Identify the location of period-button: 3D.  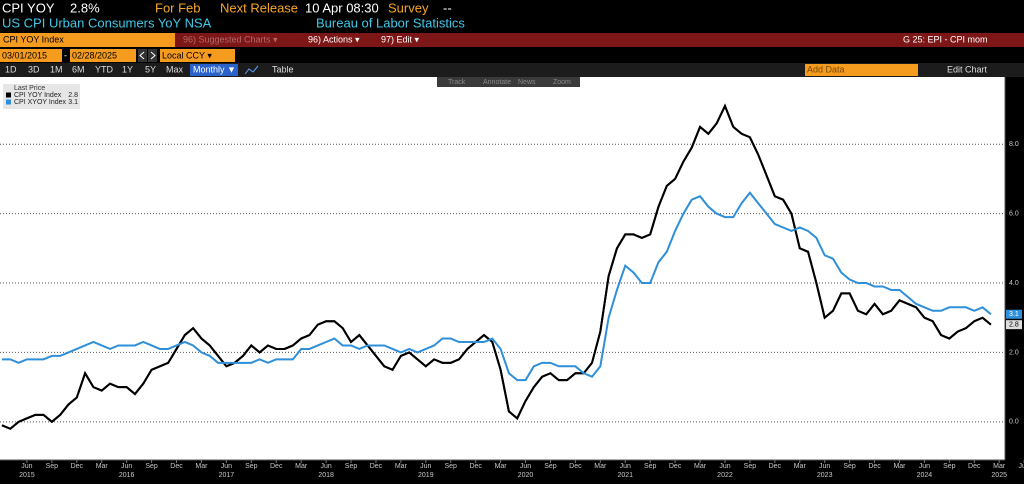
(34, 69).